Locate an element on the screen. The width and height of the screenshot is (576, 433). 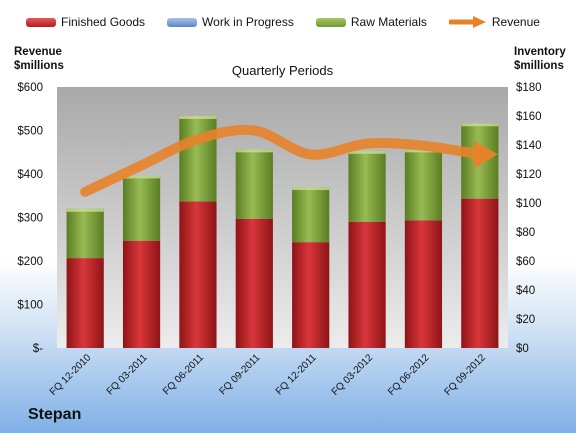
x-tick-label: FQ 12-2011 is located at coordinates (296, 374).